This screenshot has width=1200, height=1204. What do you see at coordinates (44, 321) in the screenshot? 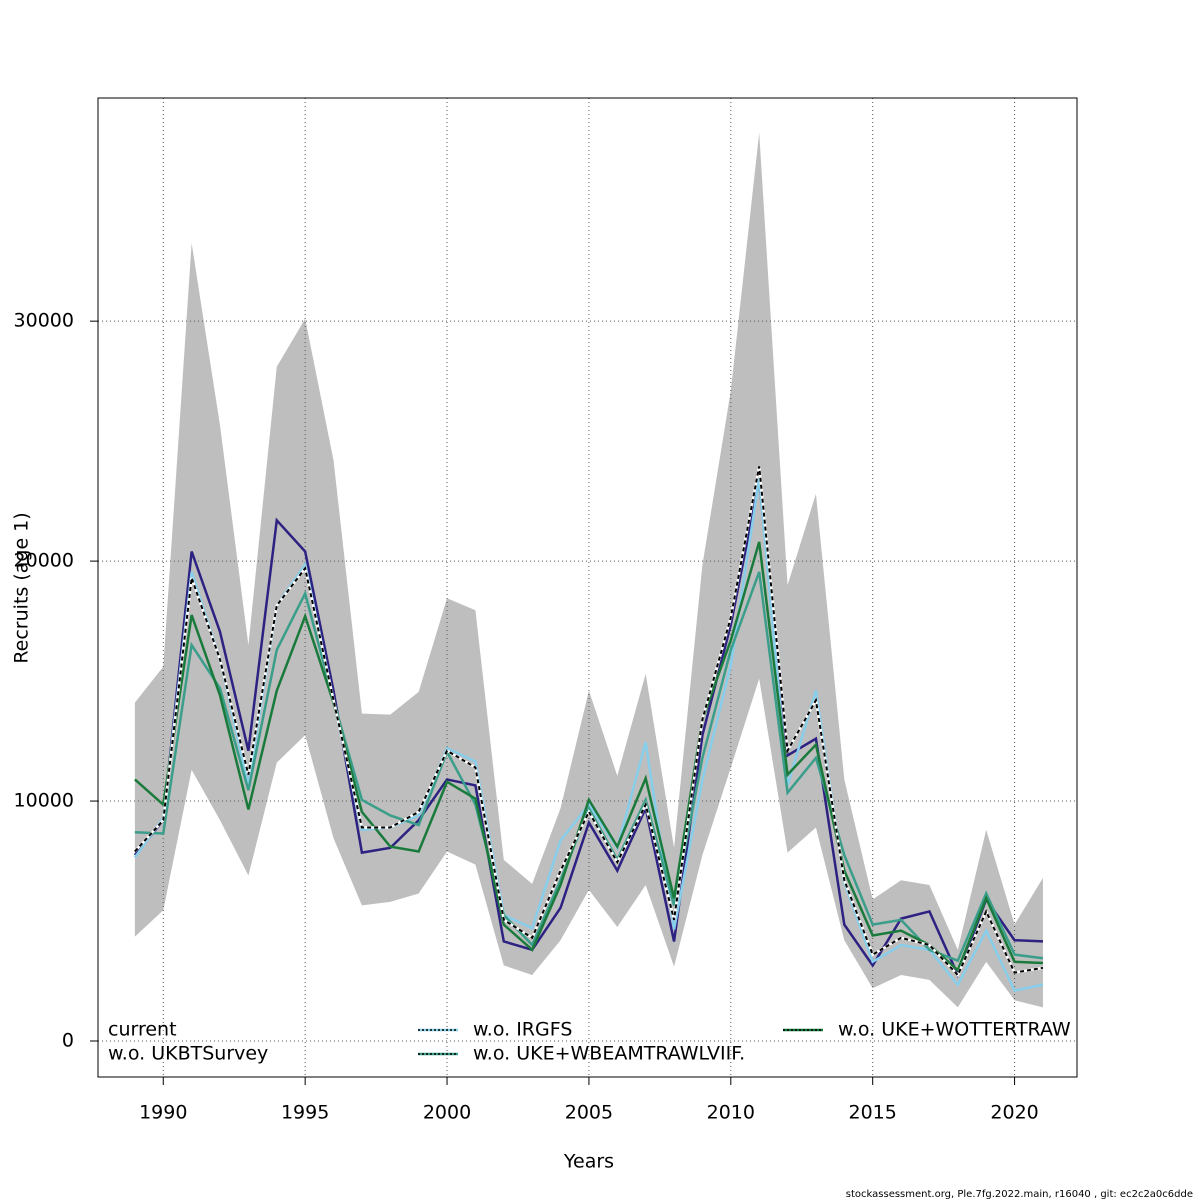
I see `y-tick-label: 30000` at bounding box center [44, 321].